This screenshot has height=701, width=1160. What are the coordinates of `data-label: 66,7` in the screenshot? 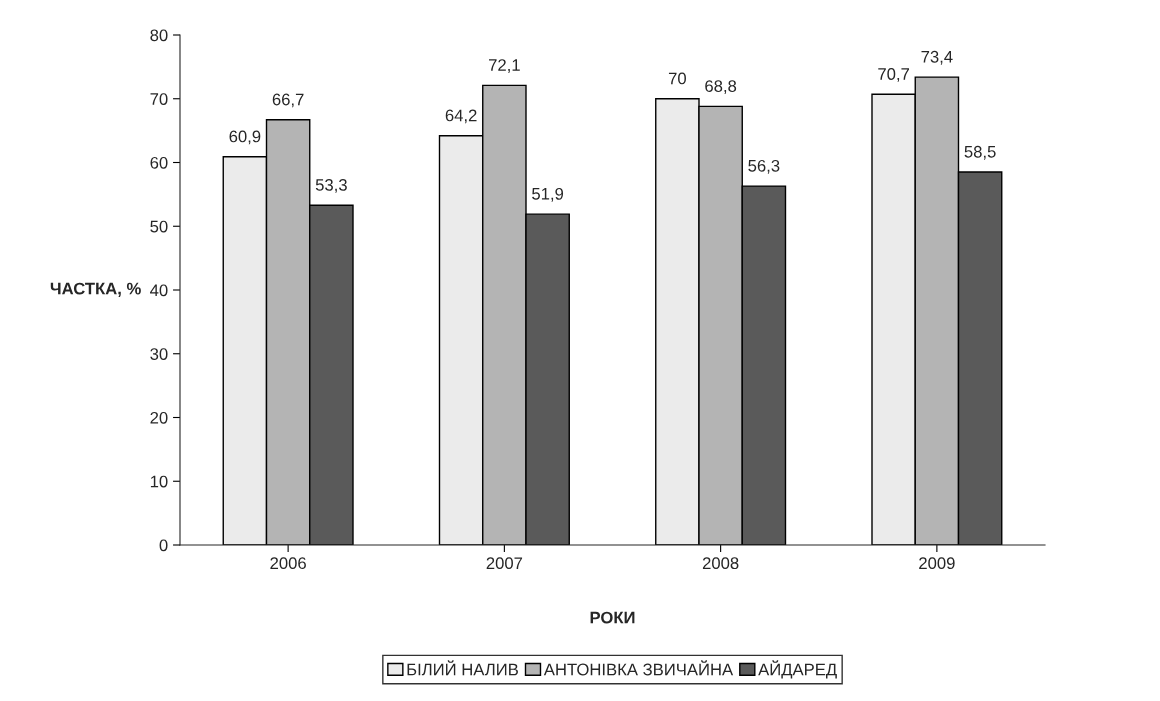 It's located at (288, 100).